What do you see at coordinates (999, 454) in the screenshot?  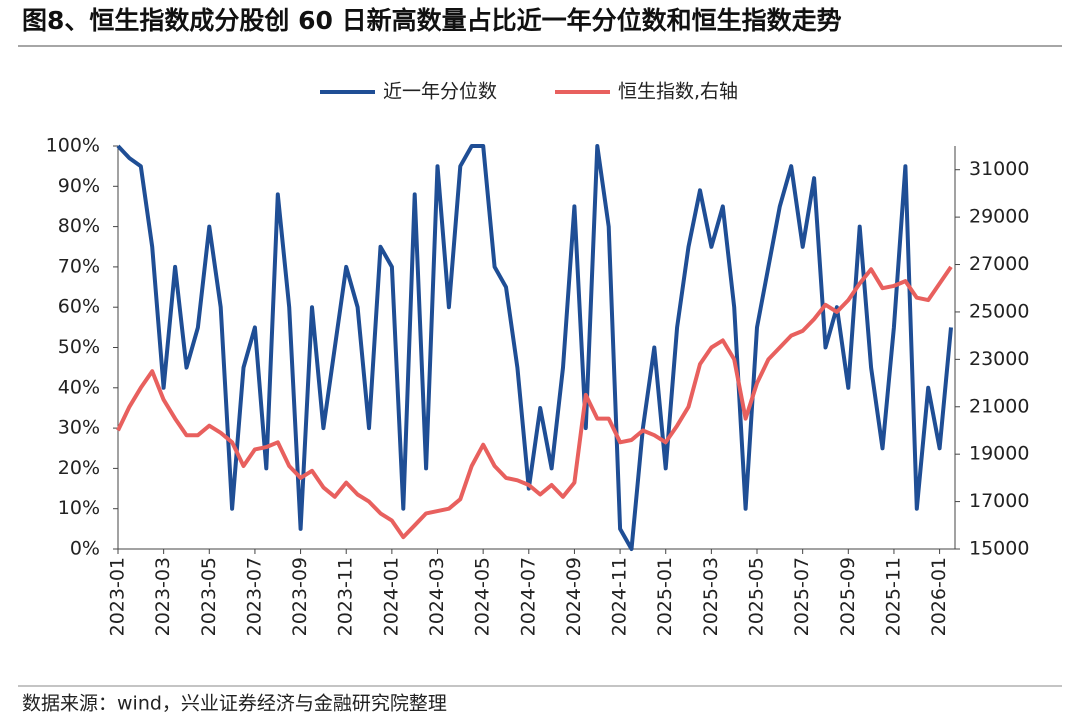 I see `y2-tick-label: 19000` at bounding box center [999, 454].